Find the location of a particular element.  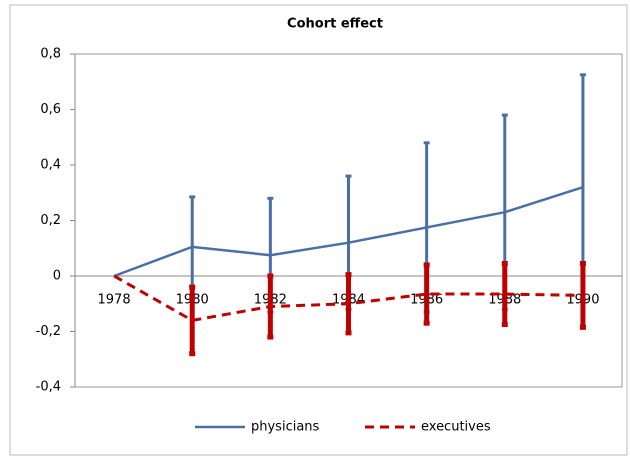

chart-title: Cohort effect is located at coordinates (335, 24).